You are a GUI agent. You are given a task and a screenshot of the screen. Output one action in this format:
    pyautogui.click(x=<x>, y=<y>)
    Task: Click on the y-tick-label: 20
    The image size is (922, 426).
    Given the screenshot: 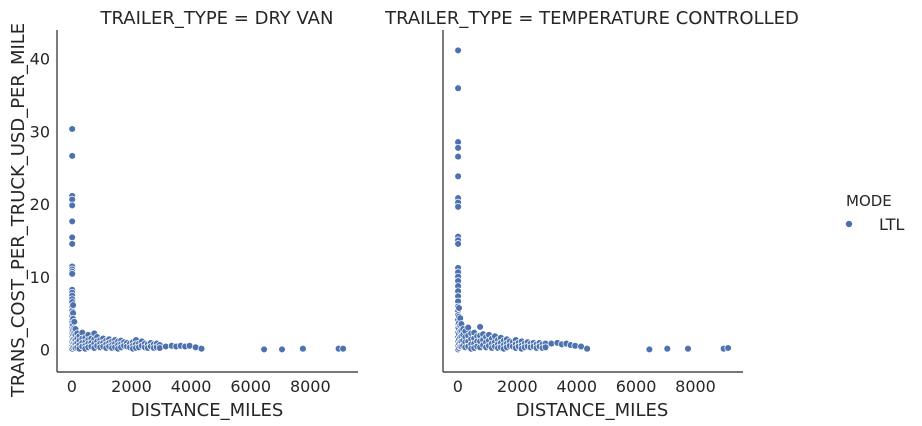 What is the action you would take?
    pyautogui.click(x=40, y=204)
    